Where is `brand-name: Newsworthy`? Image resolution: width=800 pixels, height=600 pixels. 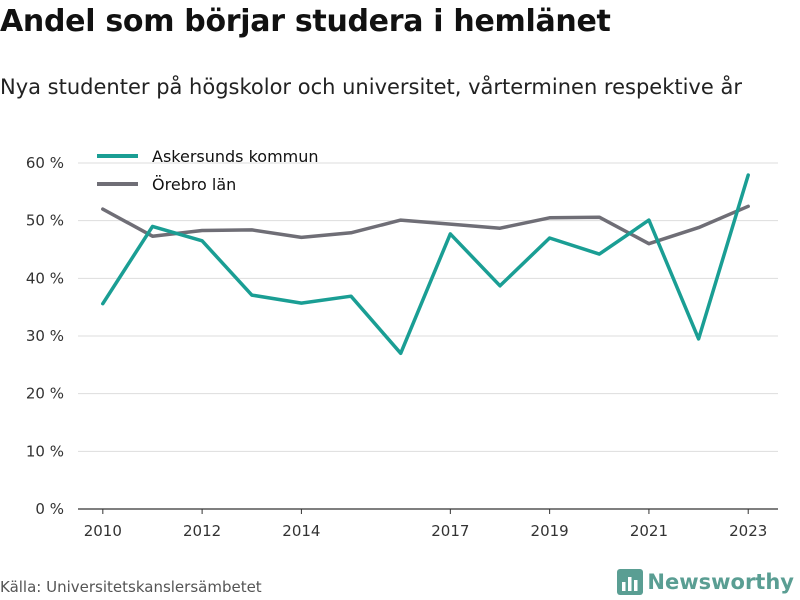
brand-name: Newsworthy is located at coordinates (720, 582).